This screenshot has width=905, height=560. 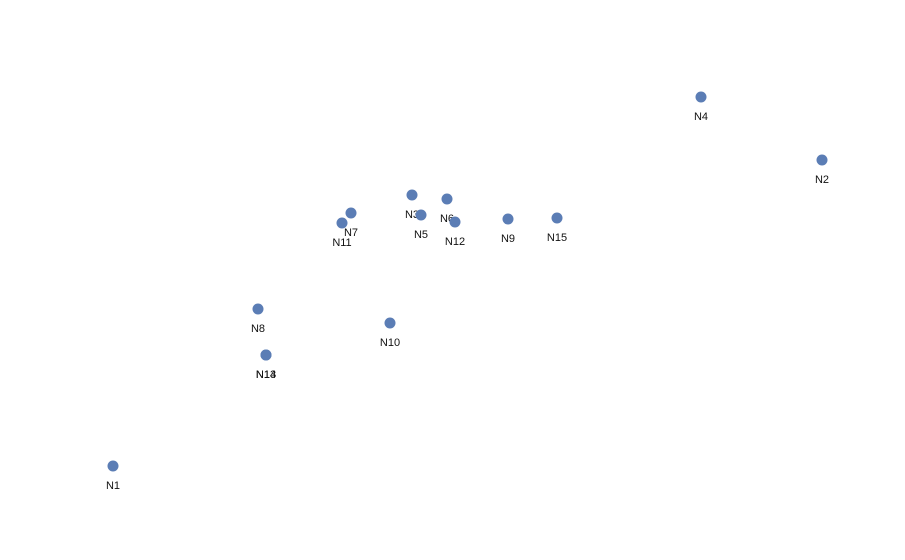 I want to click on node-n9: N9, so click(x=508, y=229).